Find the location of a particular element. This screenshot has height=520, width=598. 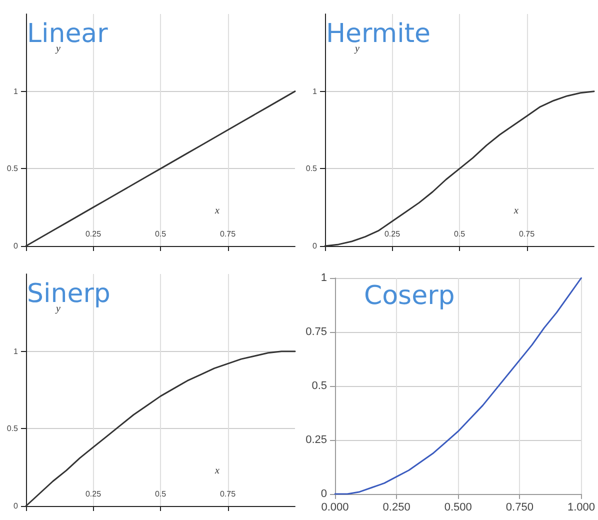

x-tick-label: 0.000 is located at coordinates (335, 508).